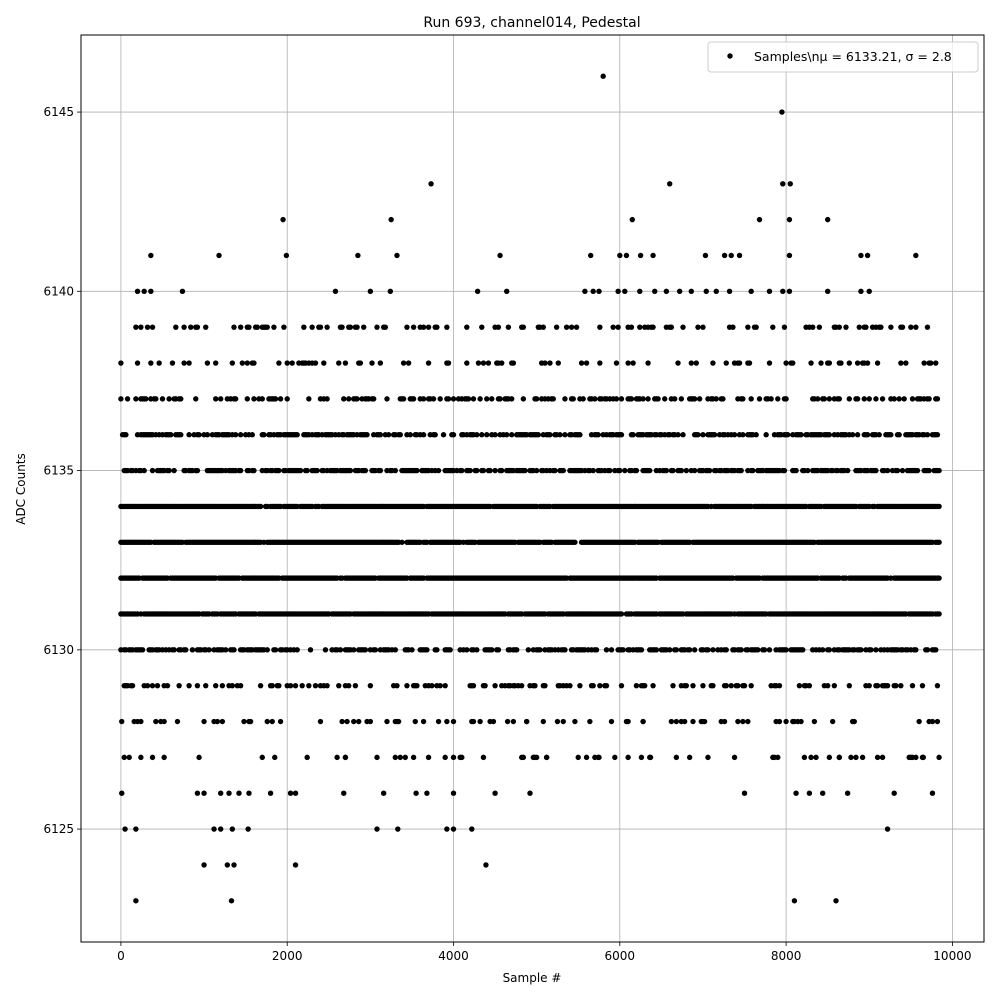  What do you see at coordinates (532, 978) in the screenshot?
I see `x-axis-label: Sample #` at bounding box center [532, 978].